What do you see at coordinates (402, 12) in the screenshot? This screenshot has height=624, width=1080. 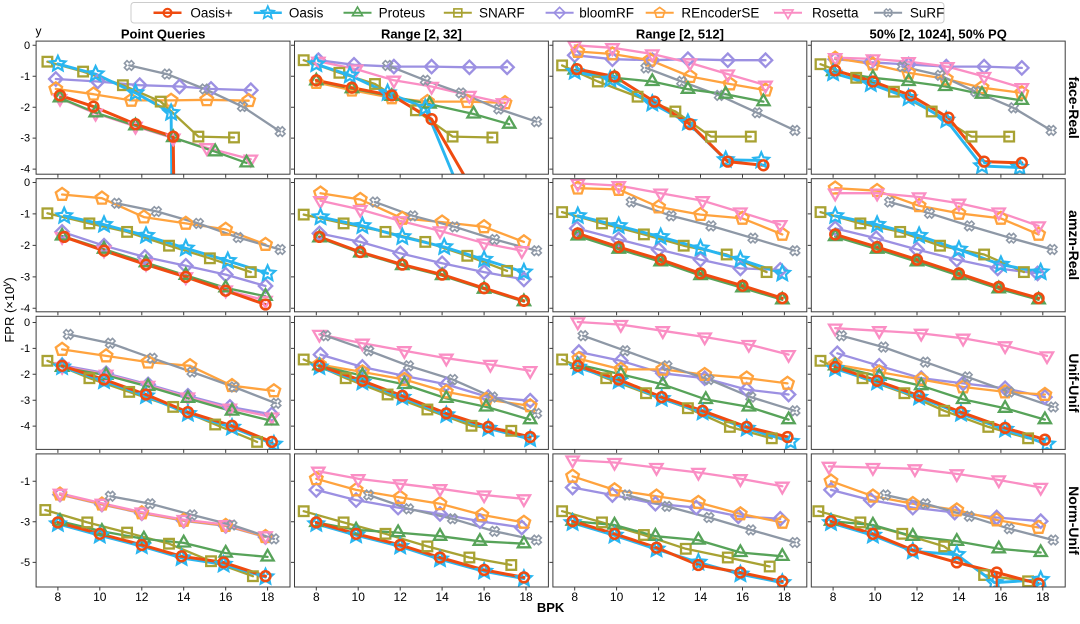 I see `svg-text: Proteus` at bounding box center [402, 12].